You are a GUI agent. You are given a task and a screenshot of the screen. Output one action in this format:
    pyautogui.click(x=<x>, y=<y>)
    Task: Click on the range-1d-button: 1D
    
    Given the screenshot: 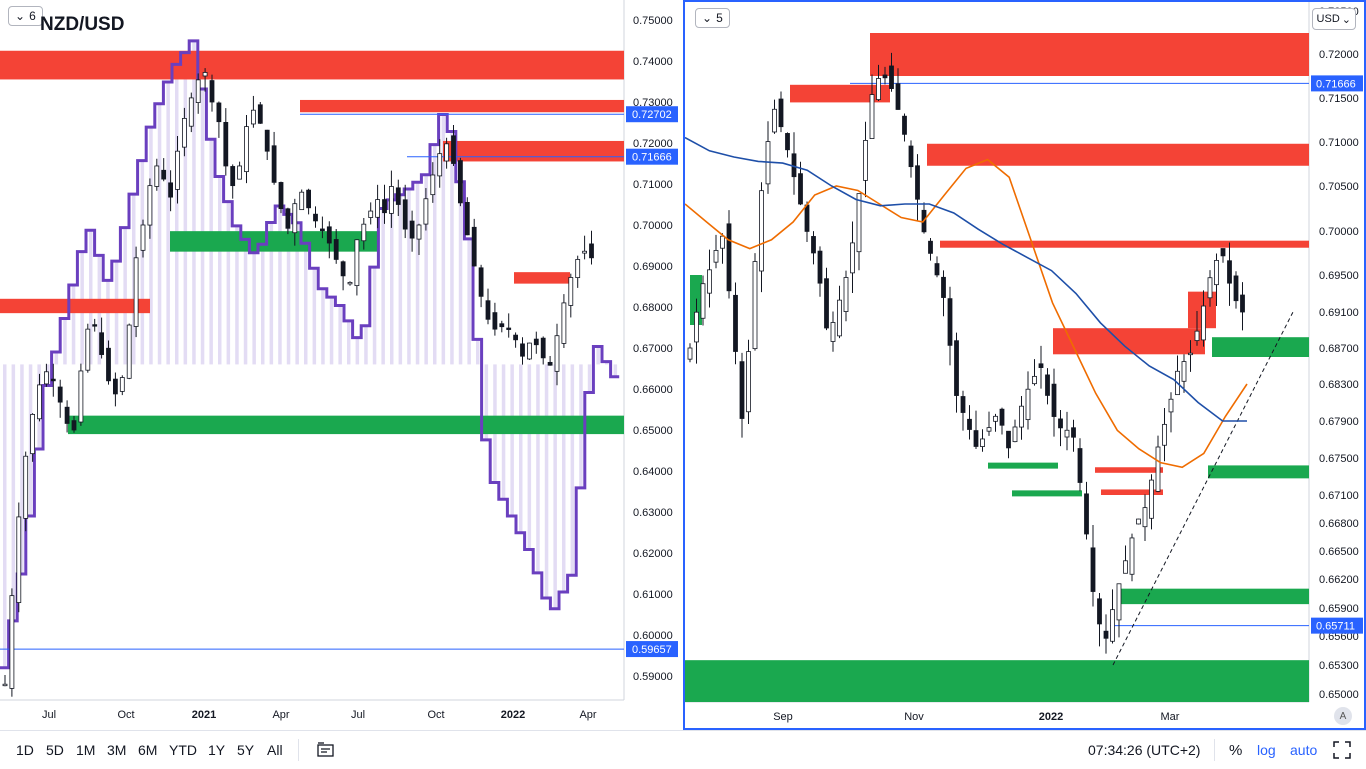 What is the action you would take?
    pyautogui.click(x=25, y=750)
    